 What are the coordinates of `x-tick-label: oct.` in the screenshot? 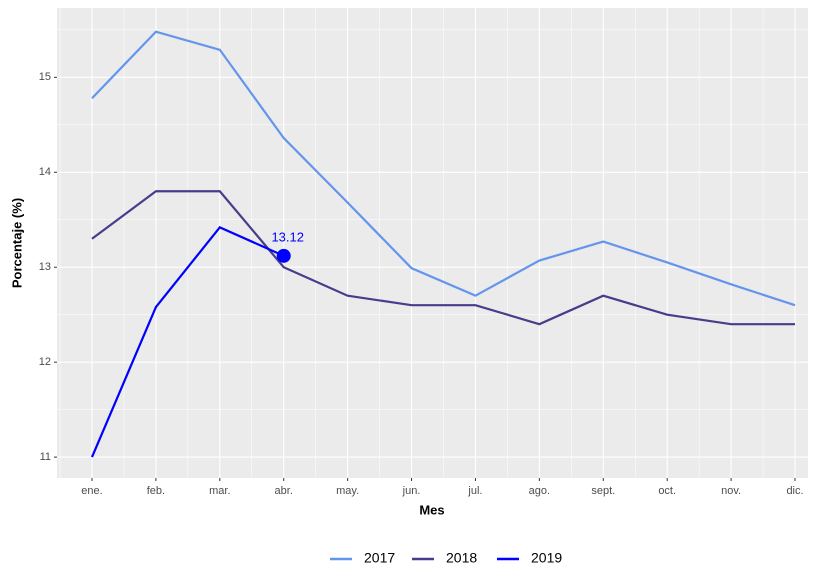 It's located at (667, 491).